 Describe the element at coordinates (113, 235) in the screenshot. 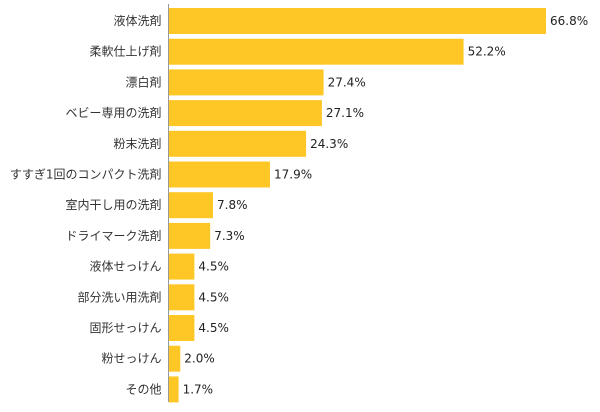

I see `category-label: ドライマーク洗剤` at that location.